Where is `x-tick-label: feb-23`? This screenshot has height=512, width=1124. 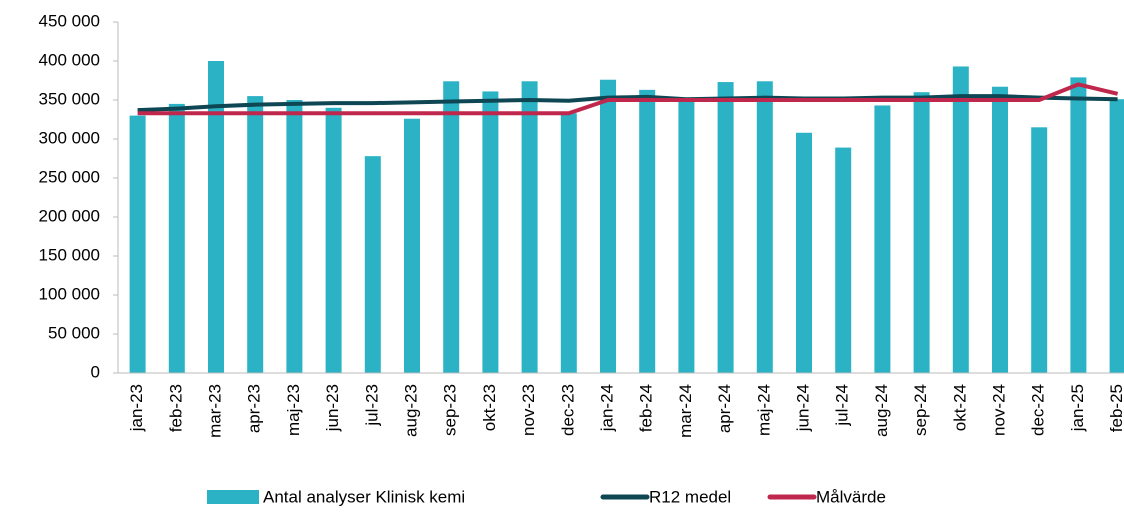 x-tick-label: feb-23 is located at coordinates (175, 408).